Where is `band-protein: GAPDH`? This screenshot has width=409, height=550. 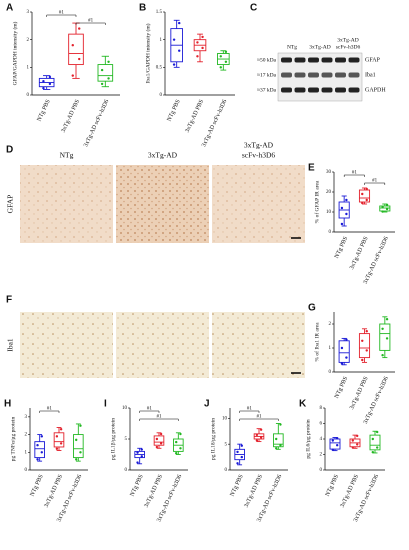
band-protein: GAPDH is located at coordinates (375, 90).